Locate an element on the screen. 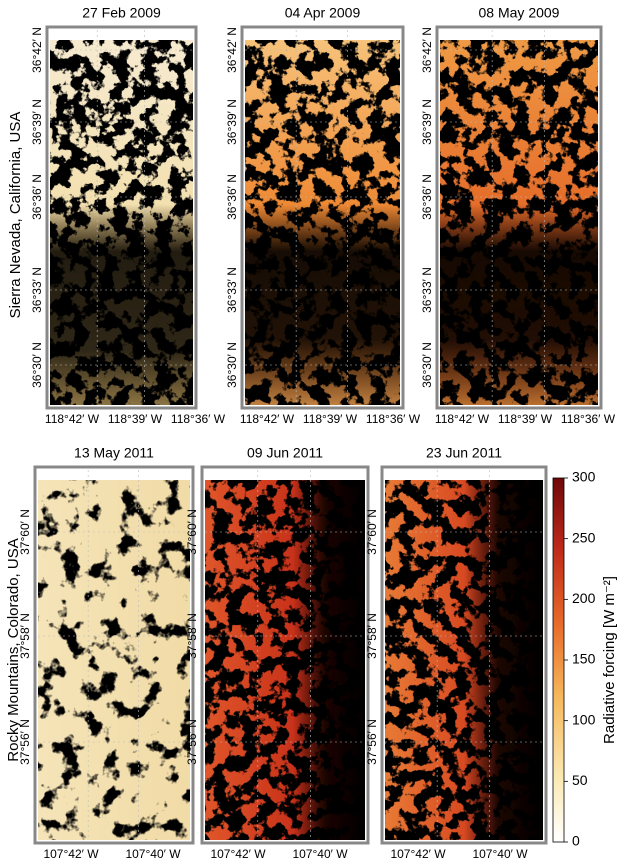 The width and height of the screenshot is (623, 864). colorbar-tick-label: 150 is located at coordinates (584, 659).